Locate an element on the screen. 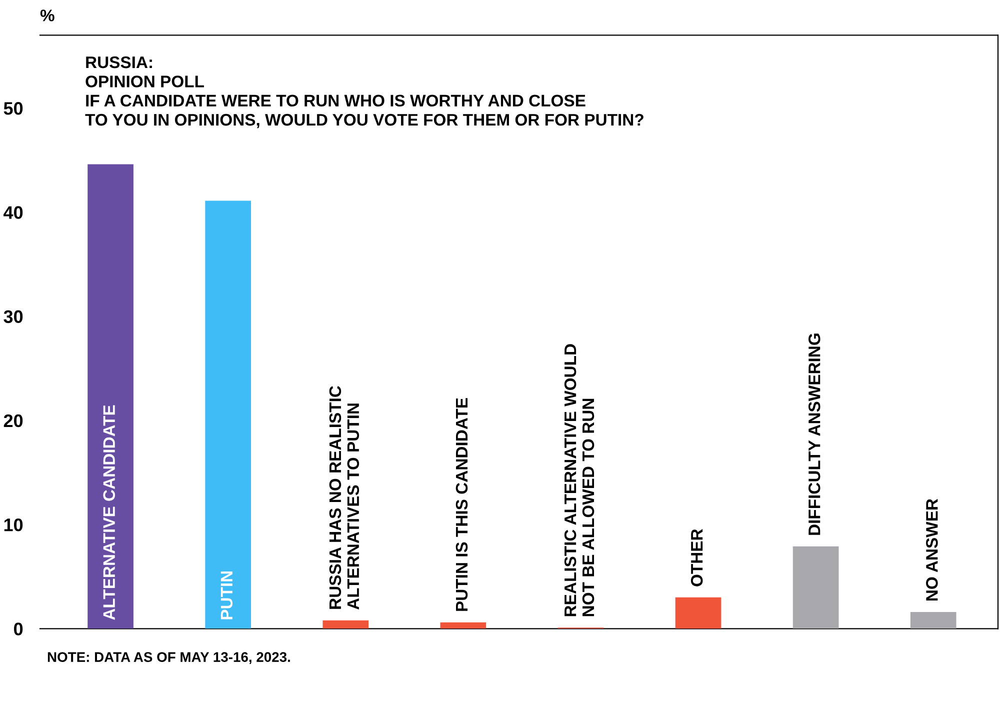 This screenshot has width=1000, height=704. x-tick-label: NO ANSWER is located at coordinates (932, 549).